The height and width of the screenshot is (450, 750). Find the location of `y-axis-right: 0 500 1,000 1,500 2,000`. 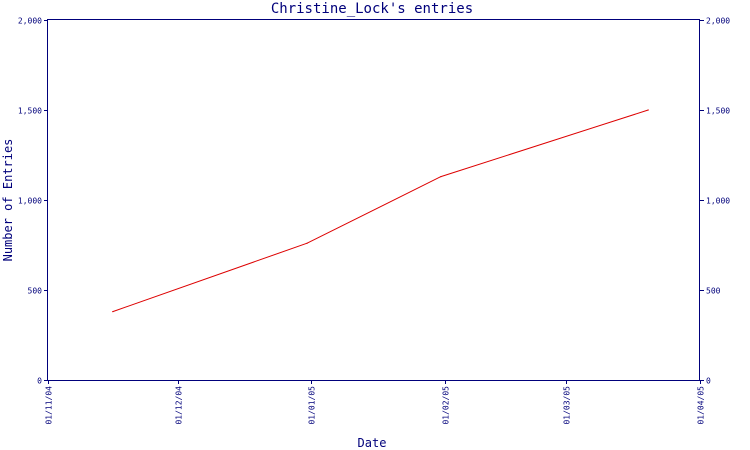

y-axis-right: 0 500 1,000 1,500 2,000 is located at coordinates (715, 201).